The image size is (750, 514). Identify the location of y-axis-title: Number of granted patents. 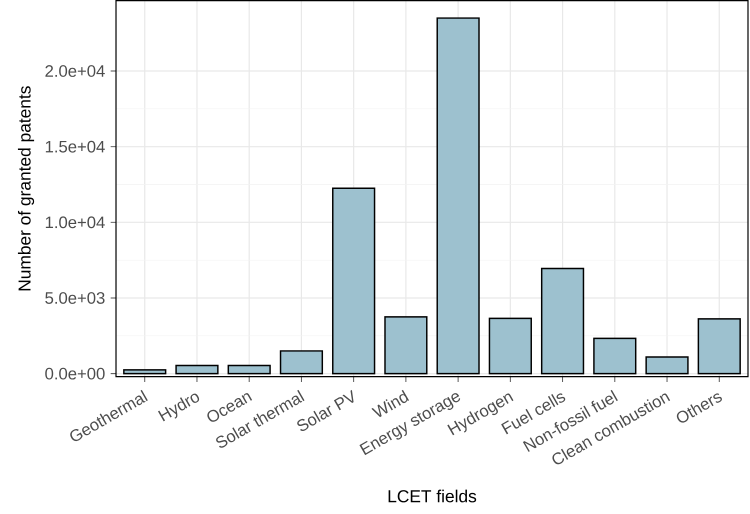
(26, 188).